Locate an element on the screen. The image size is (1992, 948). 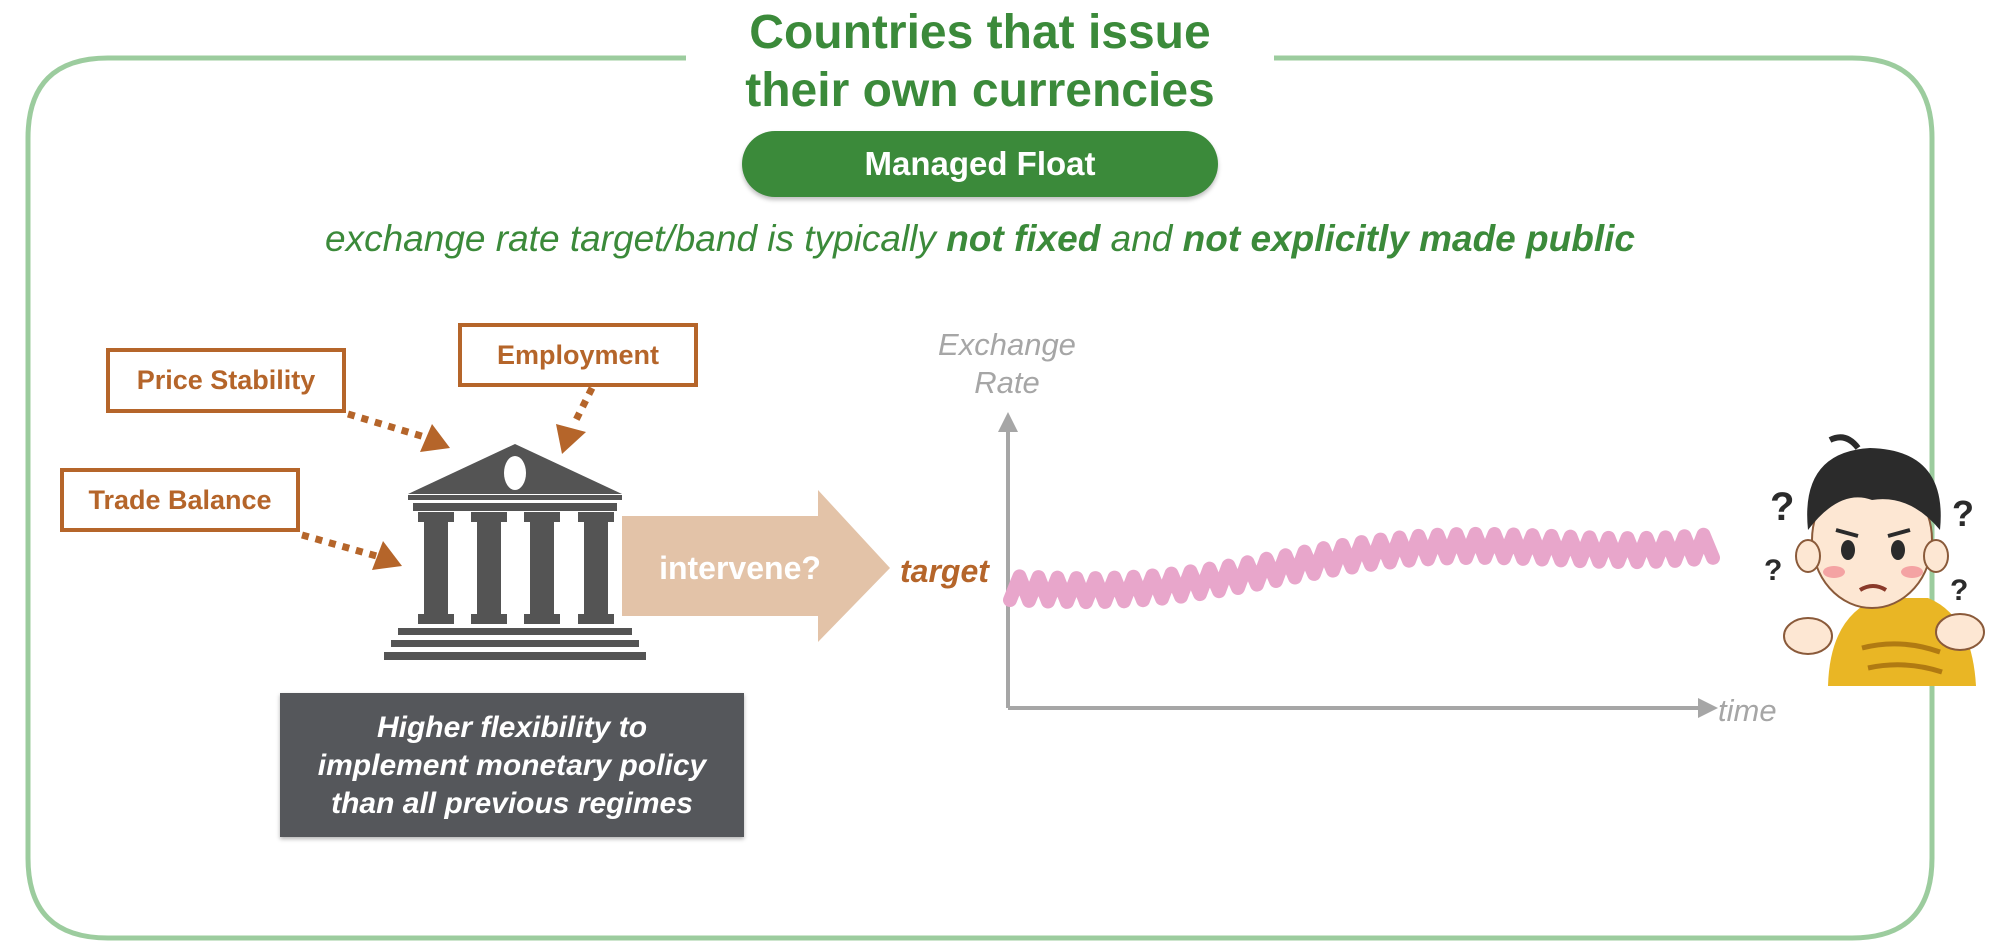
goal-price-stability: Price Stability is located at coordinates (226, 380).